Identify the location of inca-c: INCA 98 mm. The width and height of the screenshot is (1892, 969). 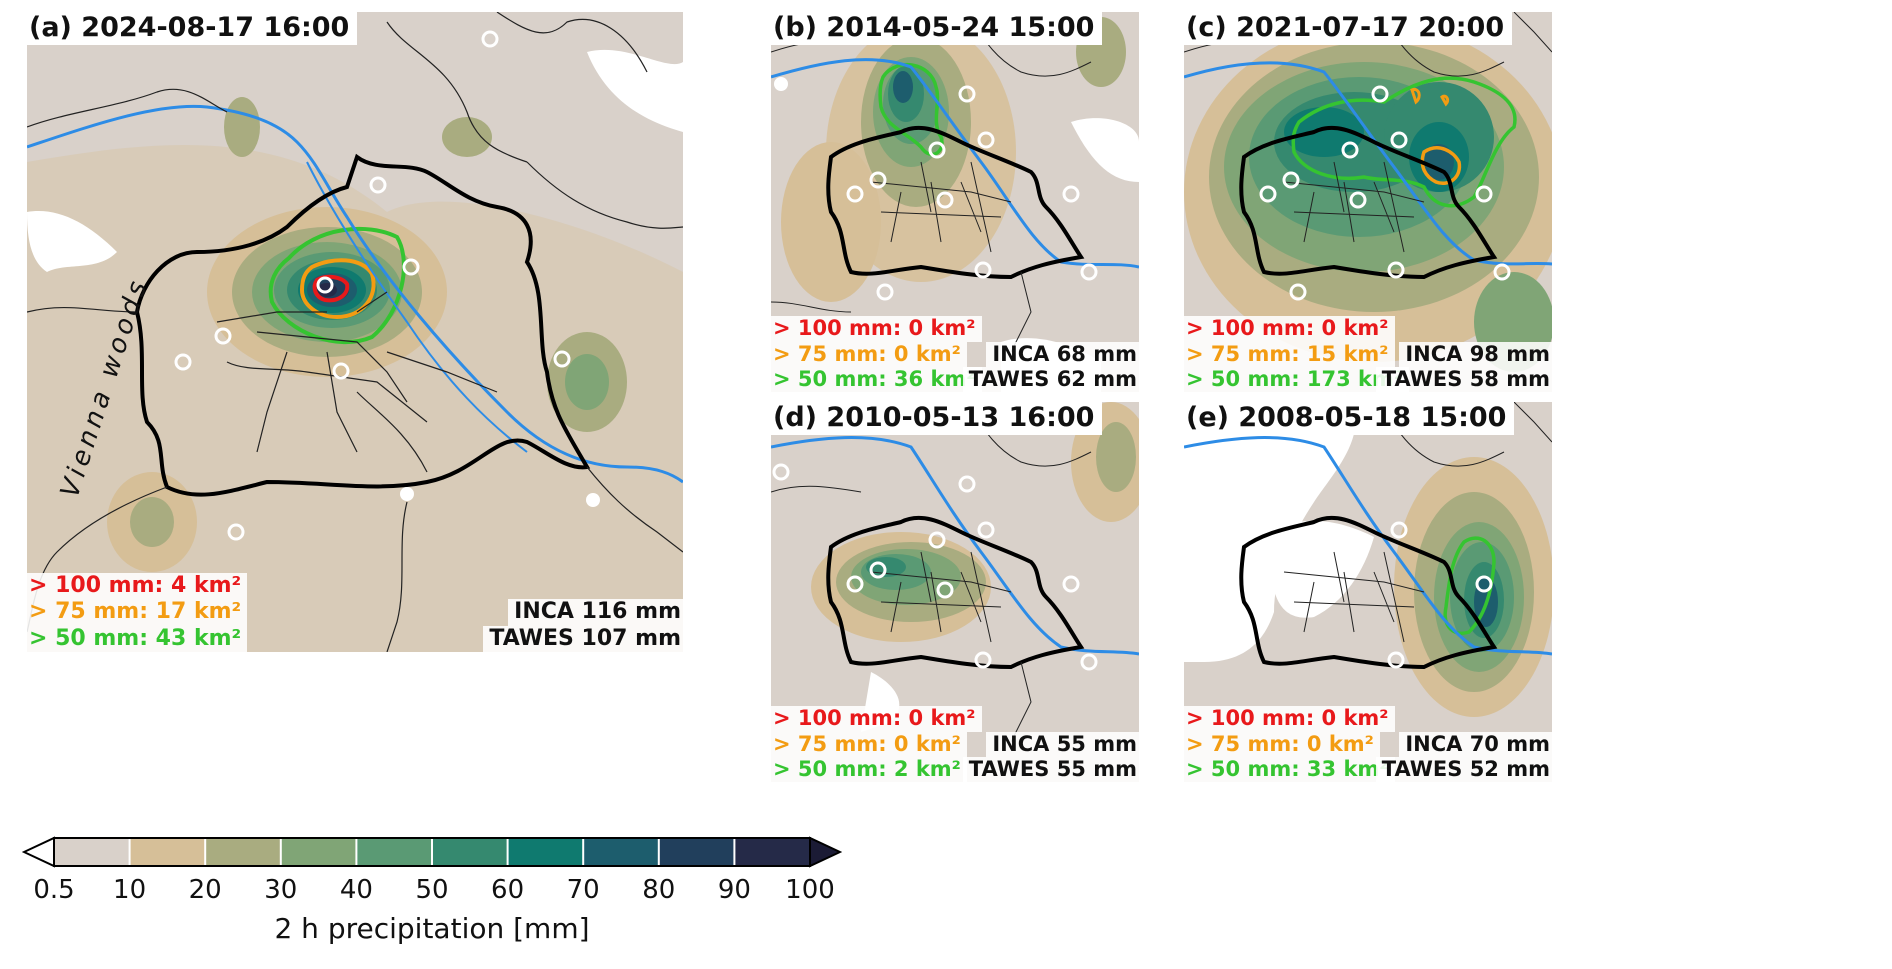
(1475, 354).